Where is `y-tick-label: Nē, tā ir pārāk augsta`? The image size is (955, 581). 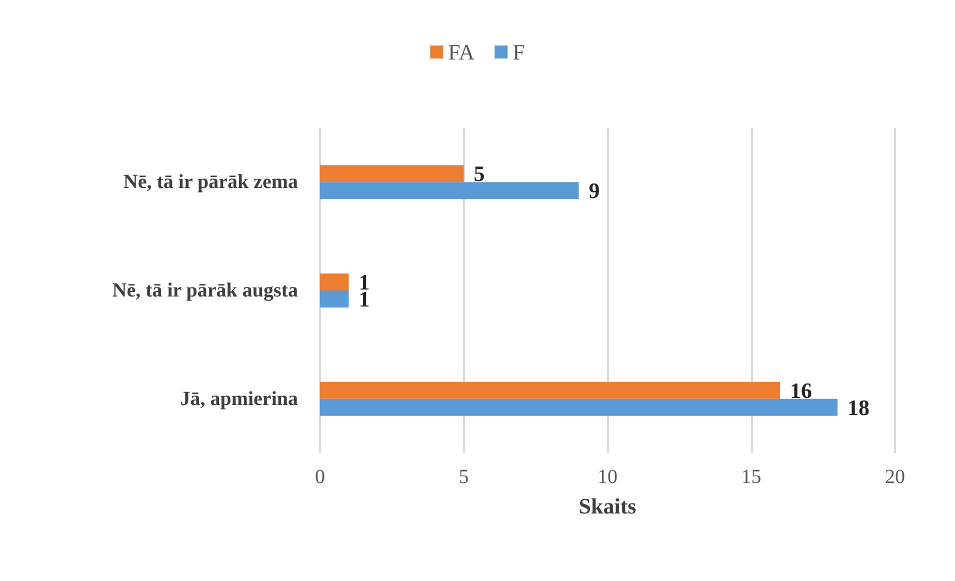
y-tick-label: Nē, tā ir pārāk augsta is located at coordinates (205, 291).